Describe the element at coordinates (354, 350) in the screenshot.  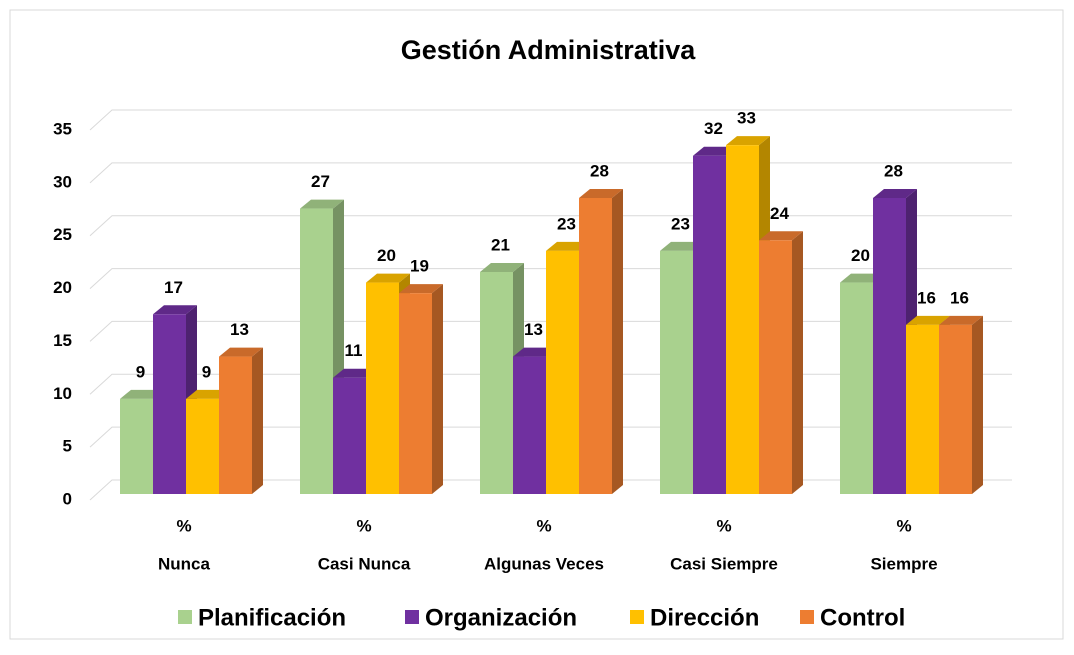
I see `data-label: 11` at that location.